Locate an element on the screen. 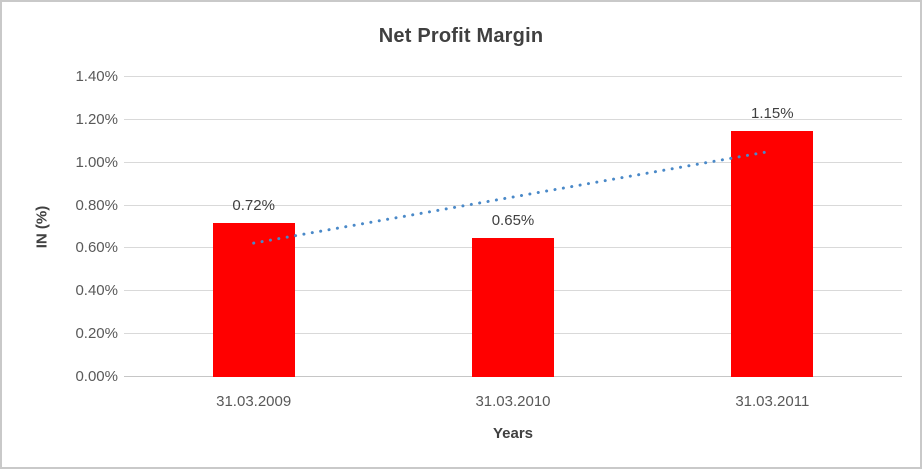  y-tick-label: 1.20% is located at coordinates (96, 119).